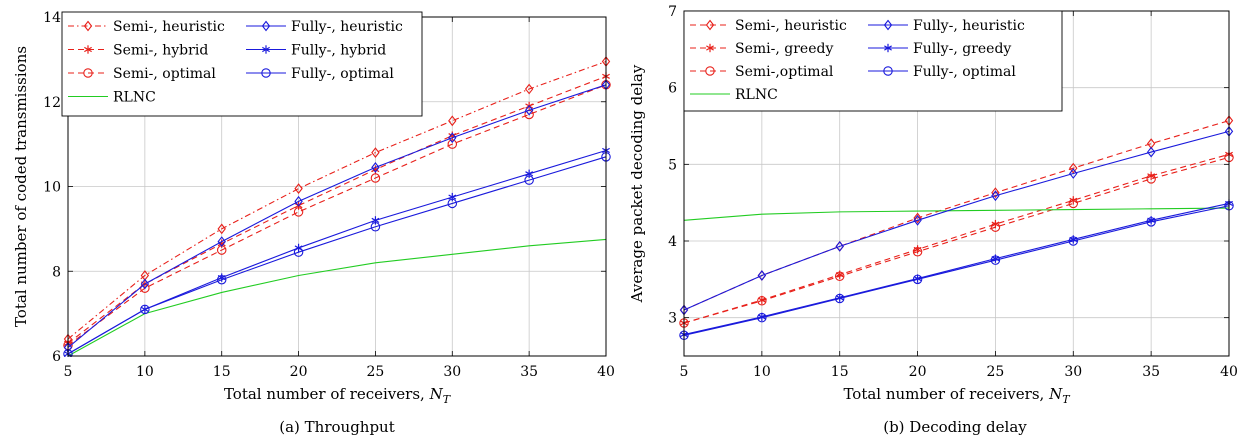 The width and height of the screenshot is (1247, 448). What do you see at coordinates (784, 49) in the screenshot?
I see `legend-entry-semi-greedy-label: Semi-, greedy` at bounding box center [784, 49].